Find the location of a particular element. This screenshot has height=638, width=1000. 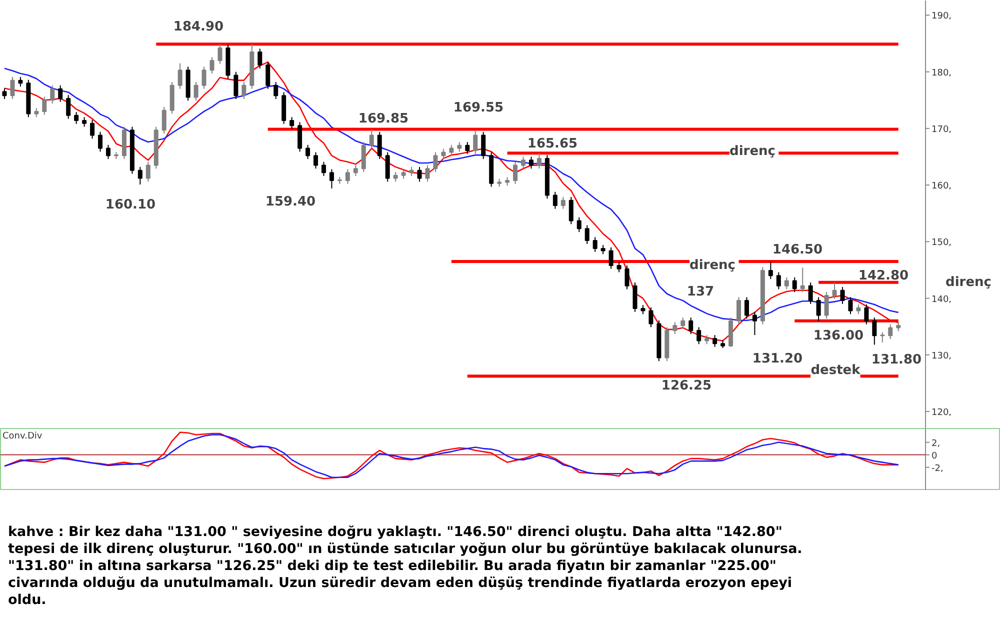

annotation: destek is located at coordinates (835, 370).